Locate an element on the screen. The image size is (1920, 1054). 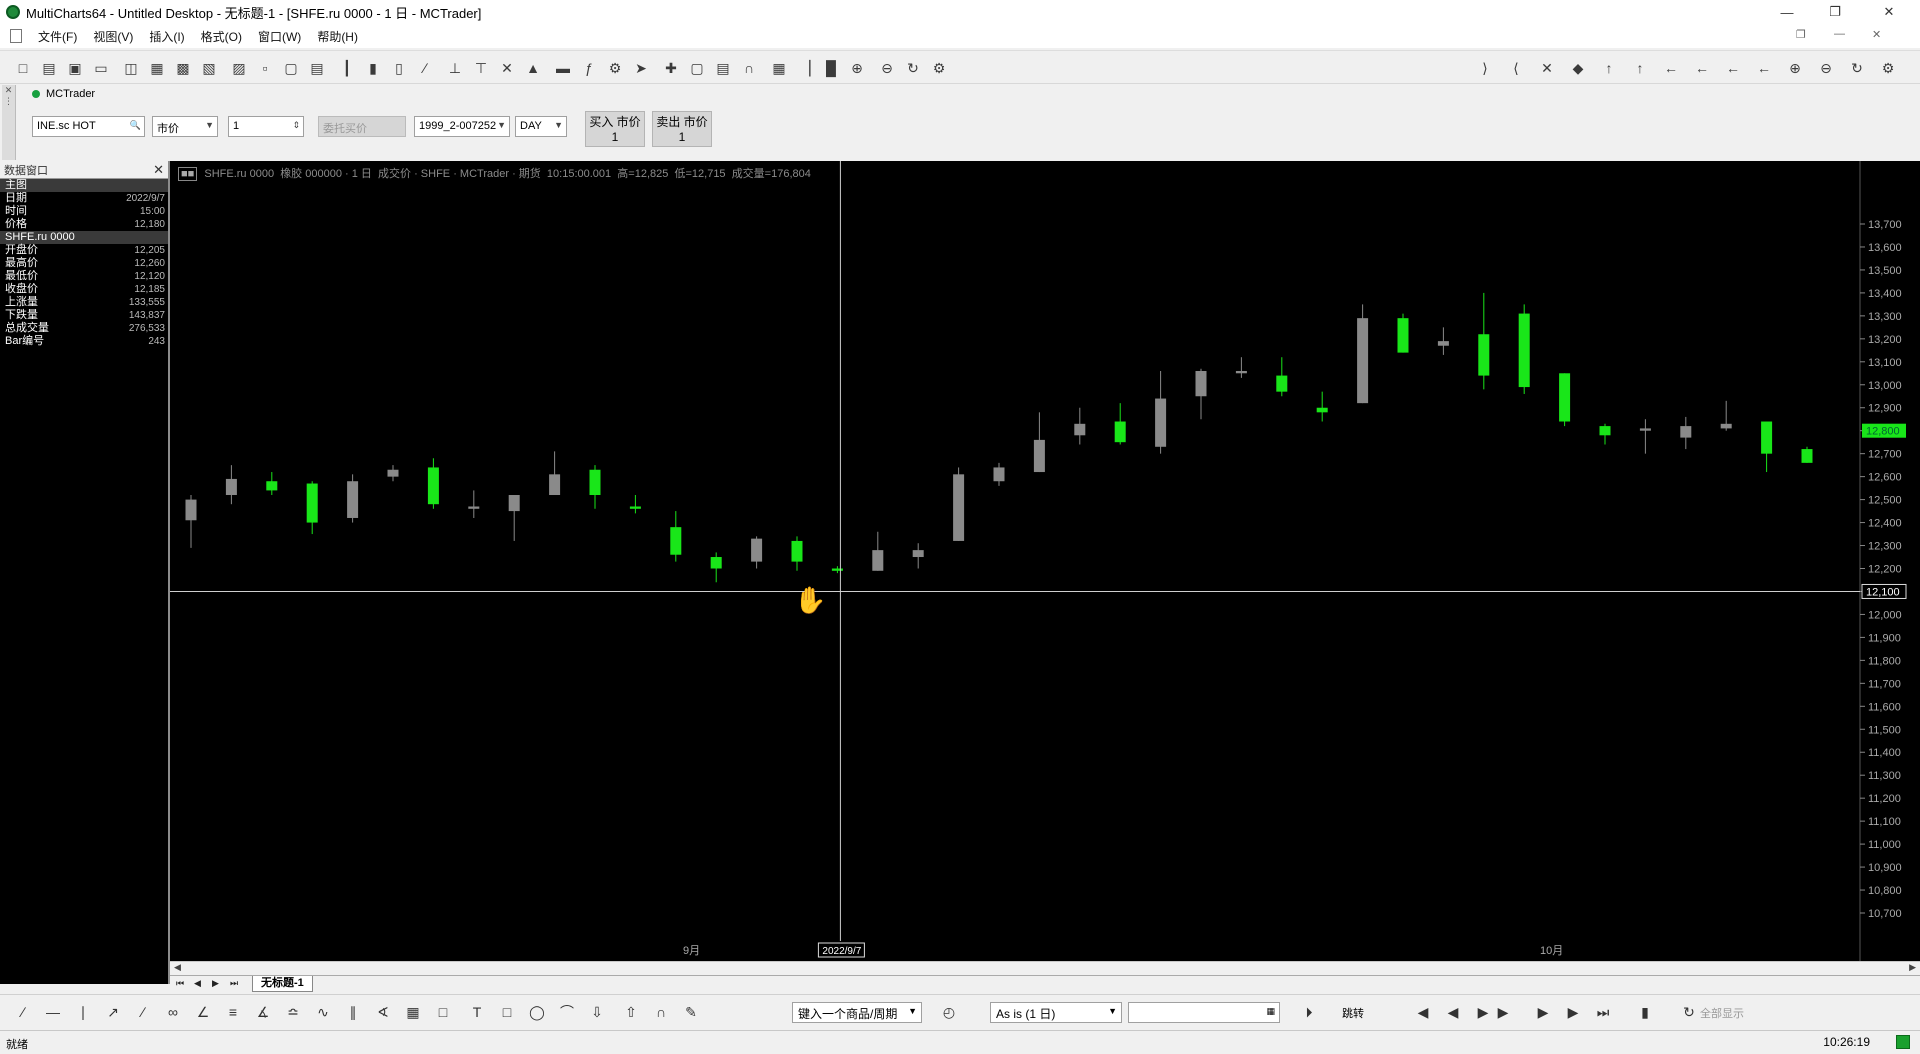
menu-file: 文件(F) is located at coordinates (58, 36).